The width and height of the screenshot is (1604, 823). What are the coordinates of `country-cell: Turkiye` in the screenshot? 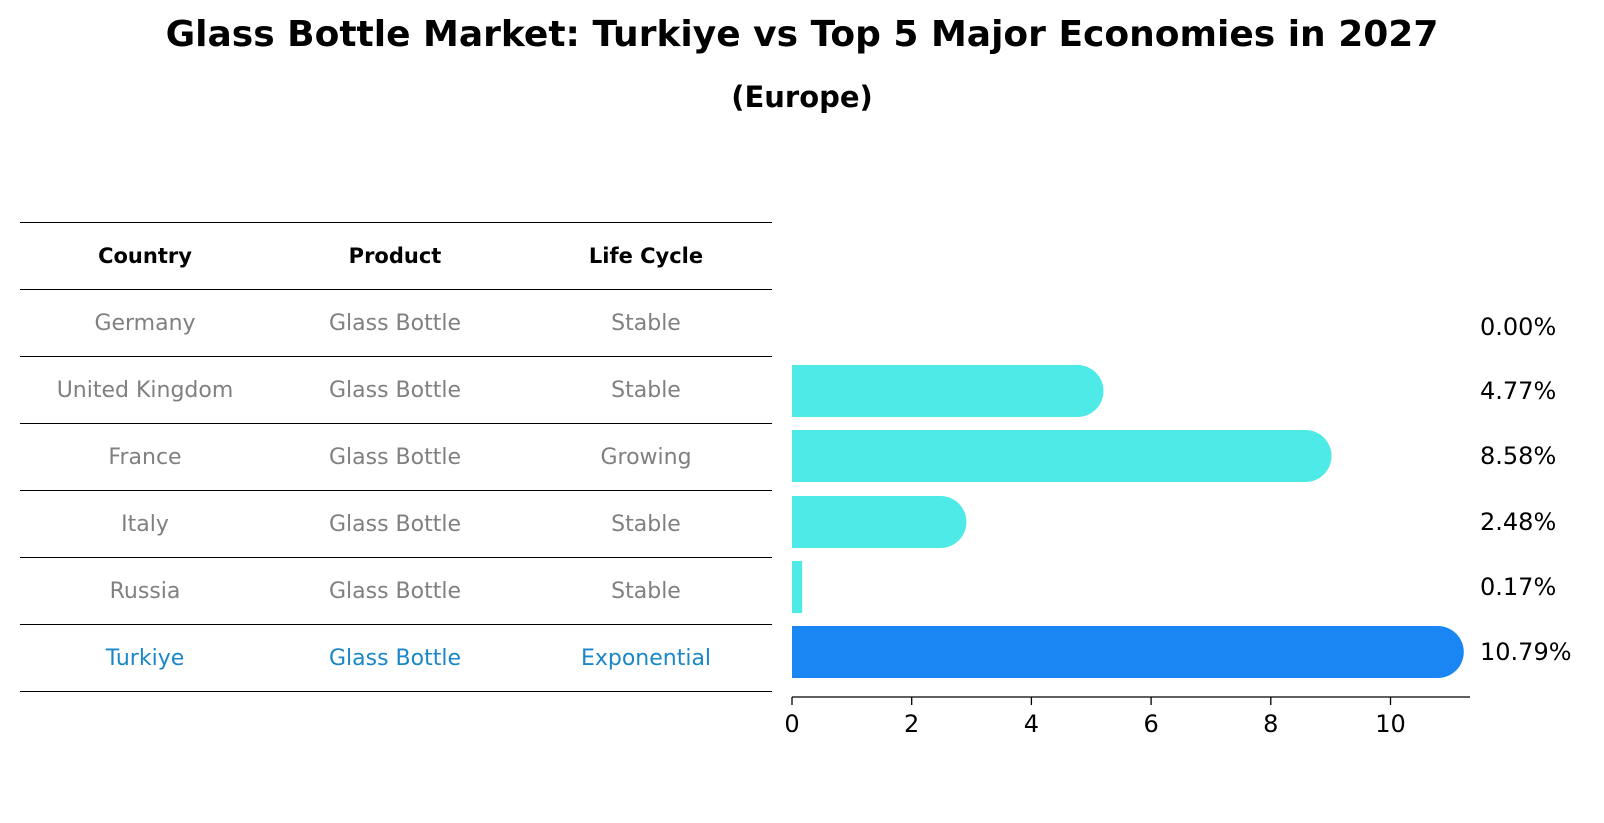 It's located at (145, 658).